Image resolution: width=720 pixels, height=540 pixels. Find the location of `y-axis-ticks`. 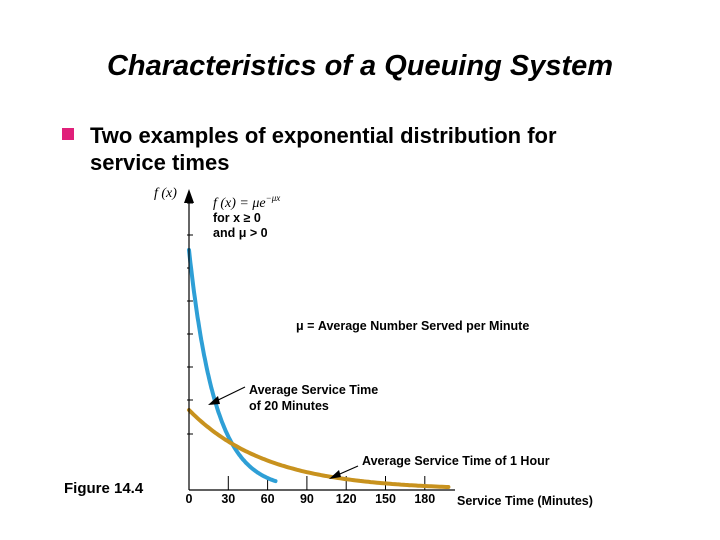

y-axis-ticks is located at coordinates (190, 318).